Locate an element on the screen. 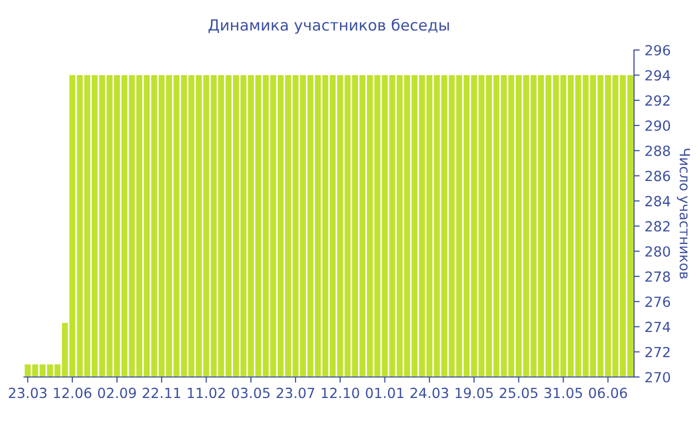 Image resolution: width=700 pixels, height=430 pixels. y-tick-label: 276 is located at coordinates (657, 302).